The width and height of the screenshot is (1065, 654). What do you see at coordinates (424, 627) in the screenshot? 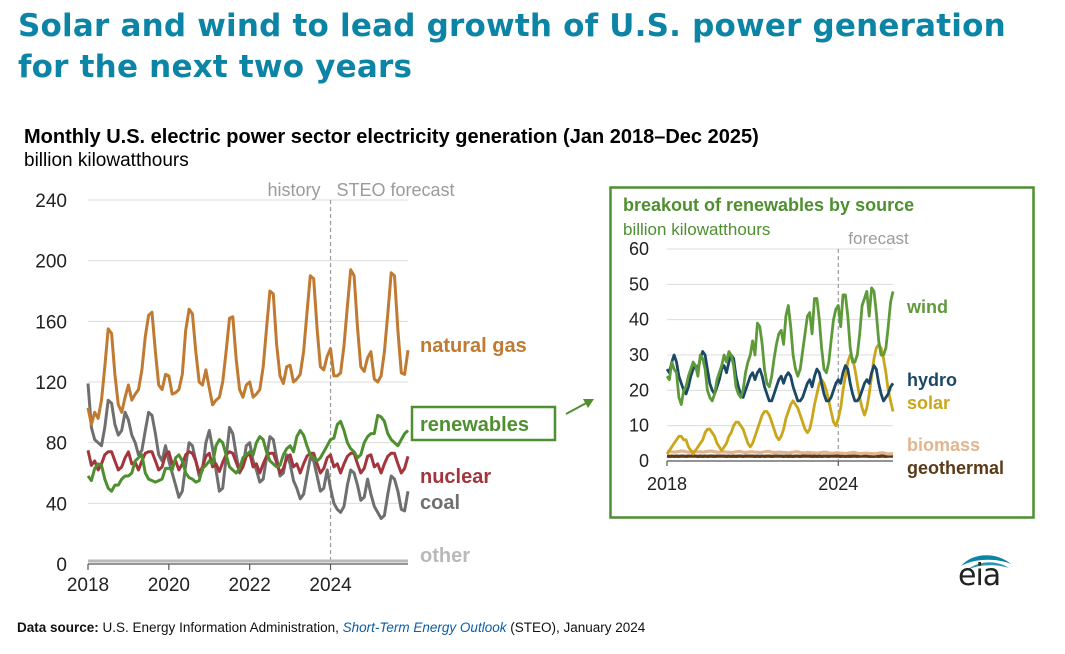
I see `data-source-publication-link: Short-Term Energy Outlook` at bounding box center [424, 627].